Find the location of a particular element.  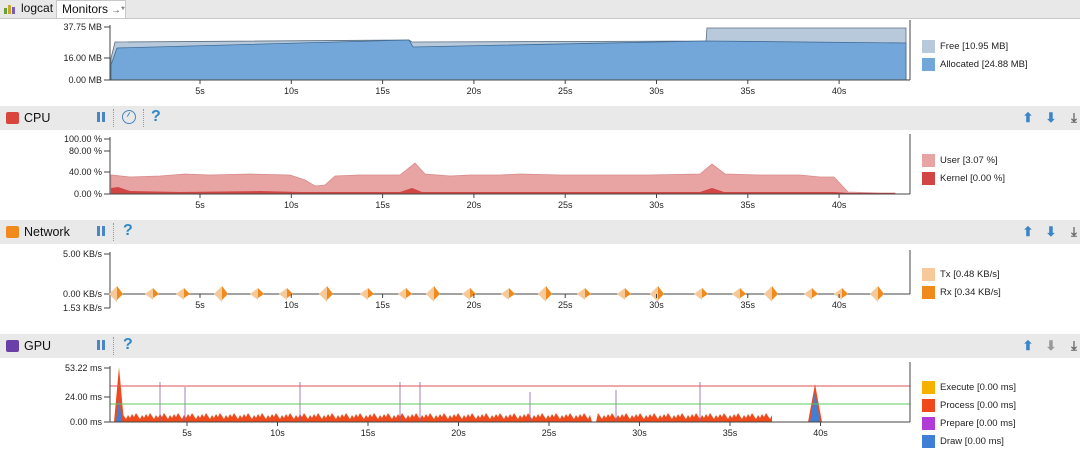

y-tick-label: 0.00 MB is located at coordinates (85, 80).